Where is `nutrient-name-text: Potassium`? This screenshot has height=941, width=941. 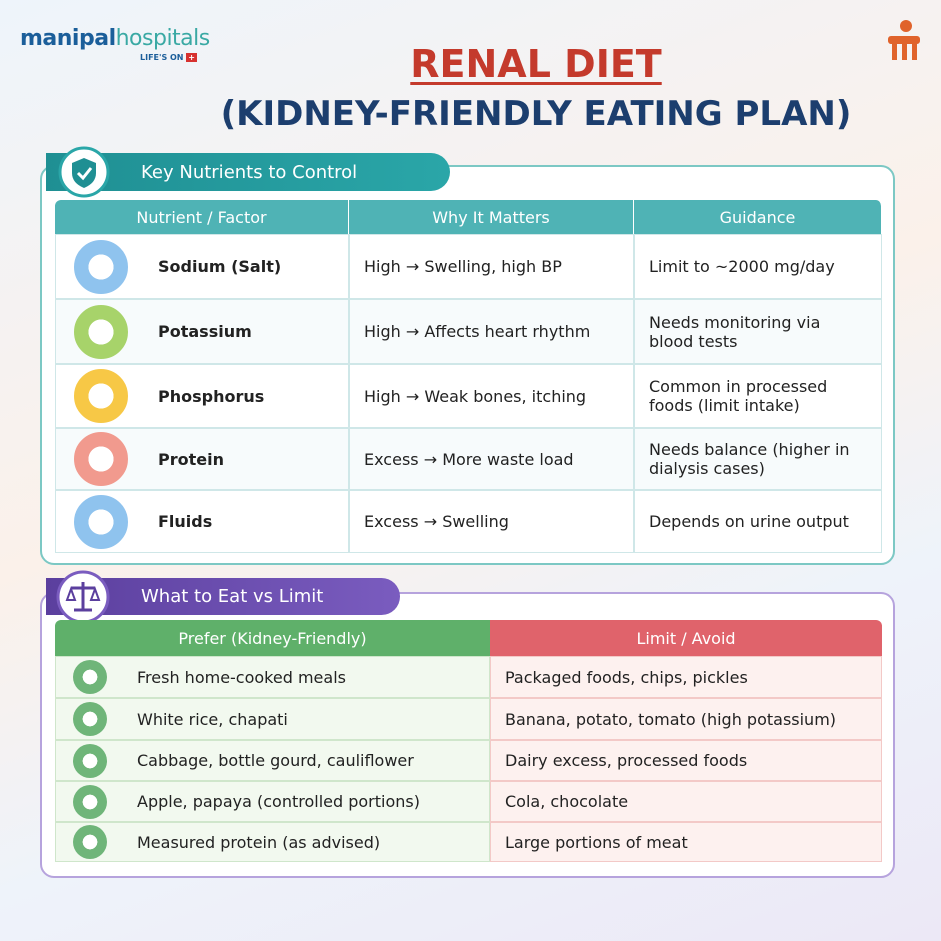 nutrient-name-text: Potassium is located at coordinates (205, 331).